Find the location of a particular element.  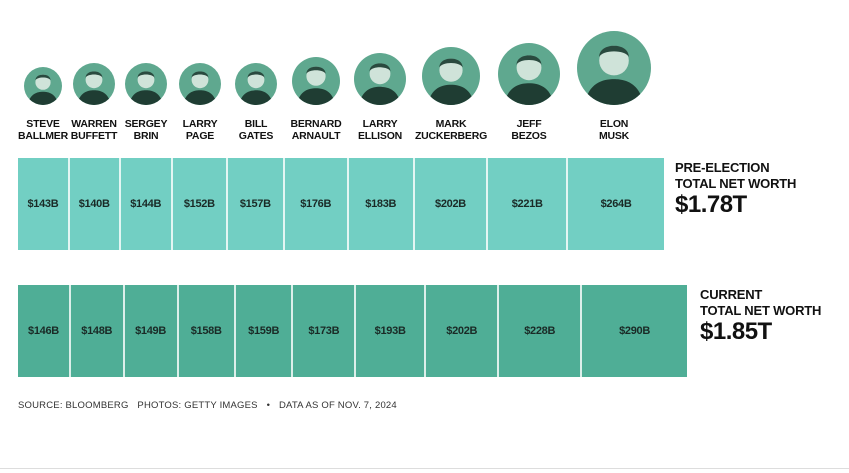

divider is located at coordinates (424, 468).